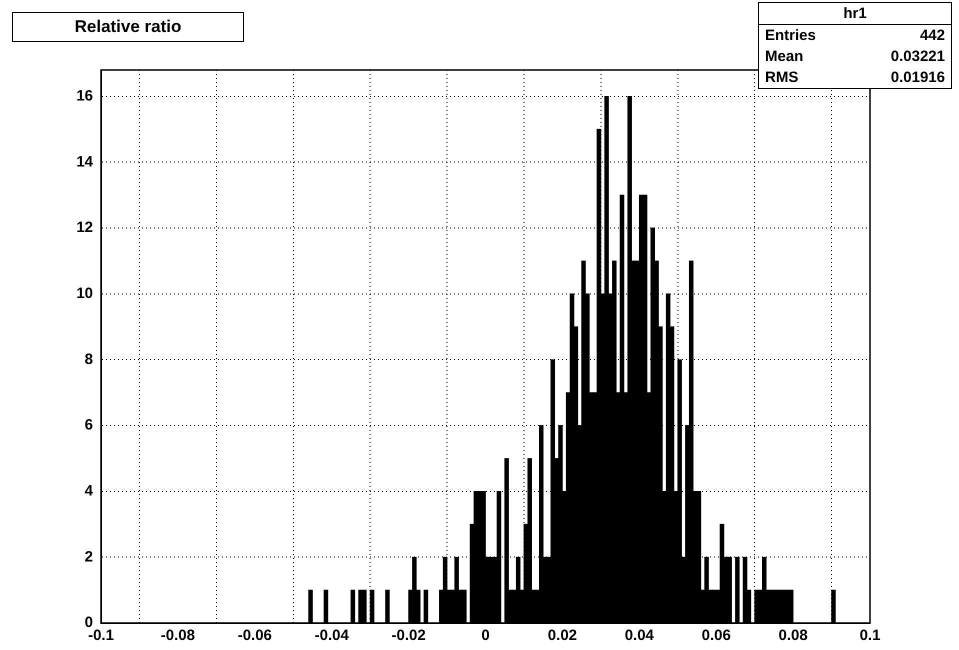 The height and width of the screenshot is (650, 959). I want to click on chart-title: Relative ratio, so click(128, 27).